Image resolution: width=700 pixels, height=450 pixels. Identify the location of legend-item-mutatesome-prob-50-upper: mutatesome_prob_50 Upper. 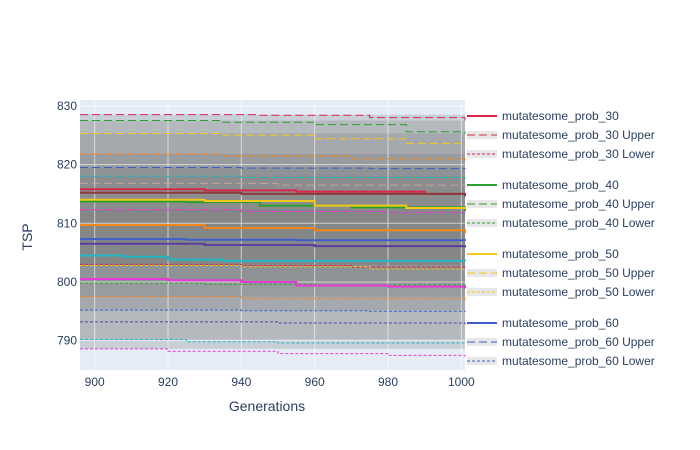
(561, 273).